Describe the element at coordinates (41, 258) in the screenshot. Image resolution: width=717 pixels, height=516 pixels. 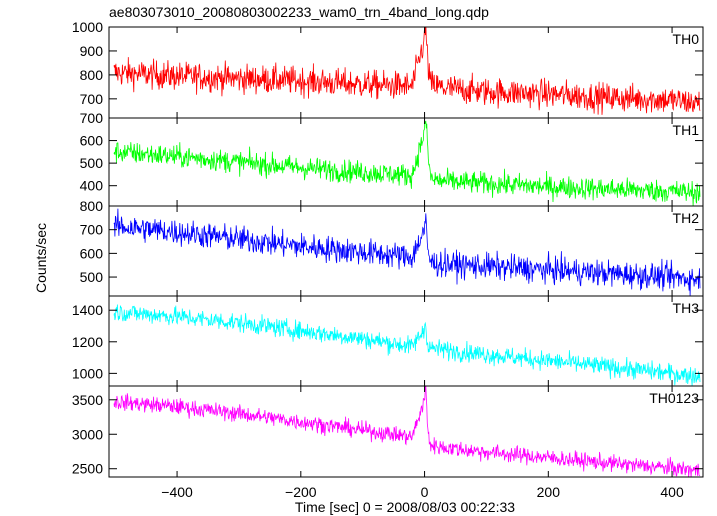
I see `y-axis-label: Counts/sec` at that location.